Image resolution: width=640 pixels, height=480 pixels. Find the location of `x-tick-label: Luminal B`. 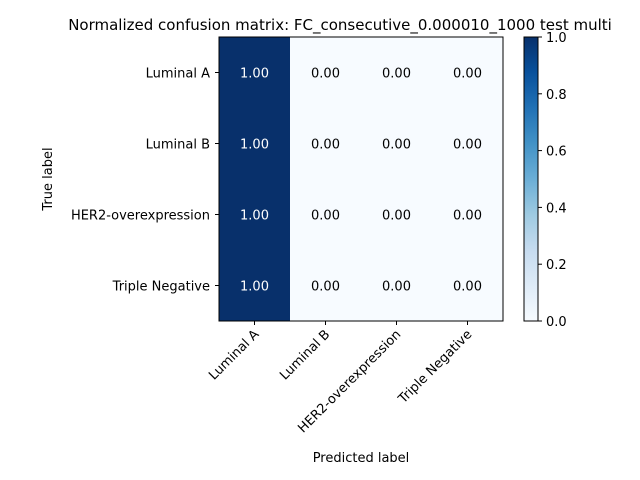

x-tick-label: Luminal B is located at coordinates (305, 355).